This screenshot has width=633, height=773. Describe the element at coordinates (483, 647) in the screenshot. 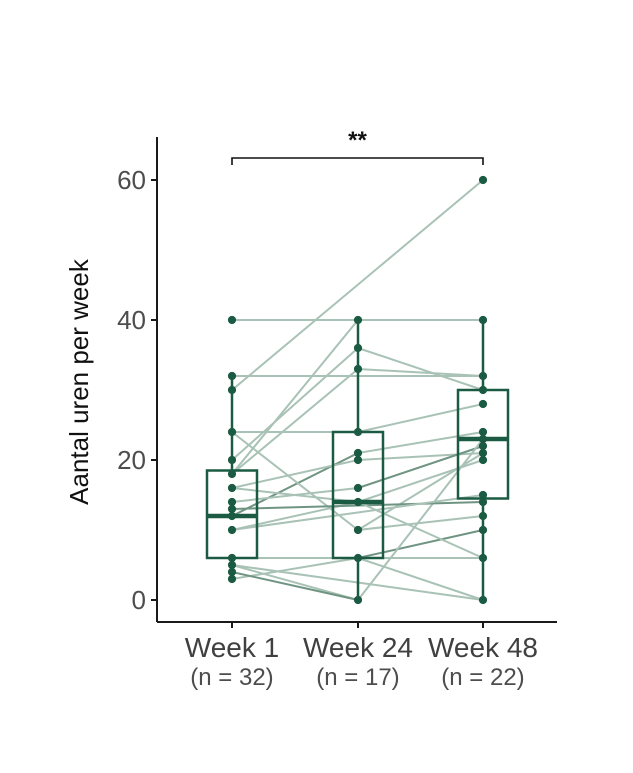

I see `x-category-label: Week 48` at that location.